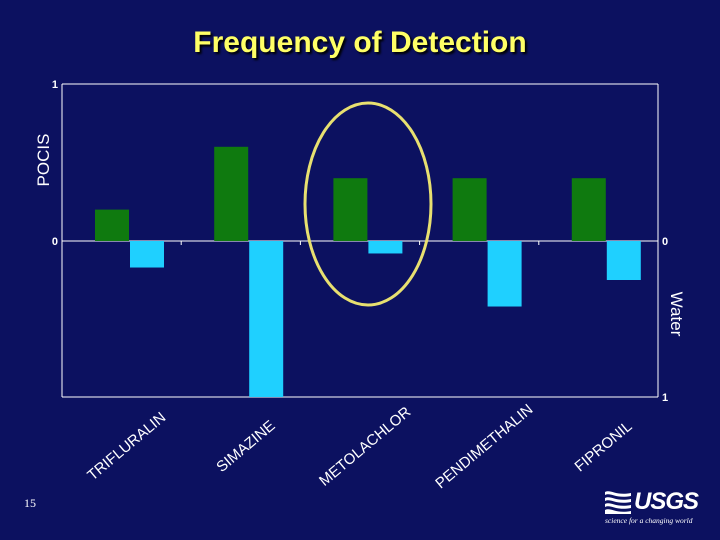  Describe the element at coordinates (231, 193) in the screenshot. I see `pocis-bar-simazine` at that location.